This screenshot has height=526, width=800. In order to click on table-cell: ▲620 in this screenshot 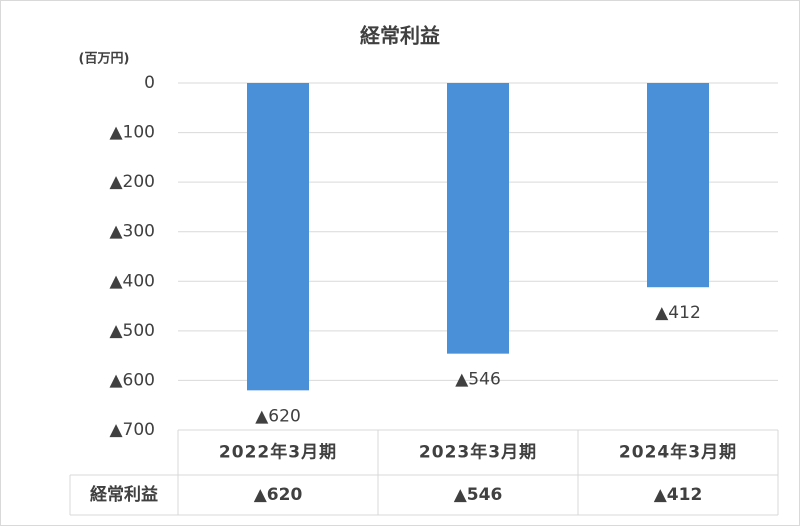, I will do `click(278, 495)`.